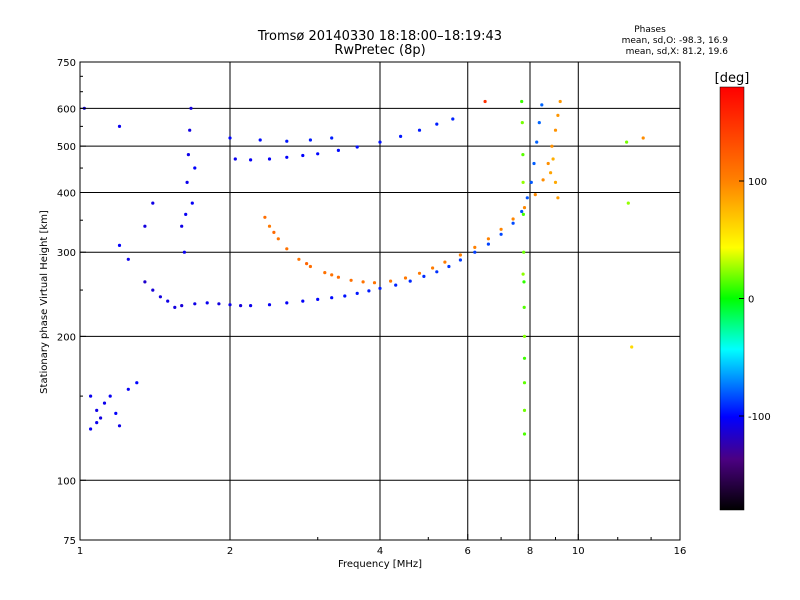 The width and height of the screenshot is (800, 600). Describe the element at coordinates (71, 302) in the screenshot. I see `y-axis: 75 100 200 300 400 500 600 750` at that location.